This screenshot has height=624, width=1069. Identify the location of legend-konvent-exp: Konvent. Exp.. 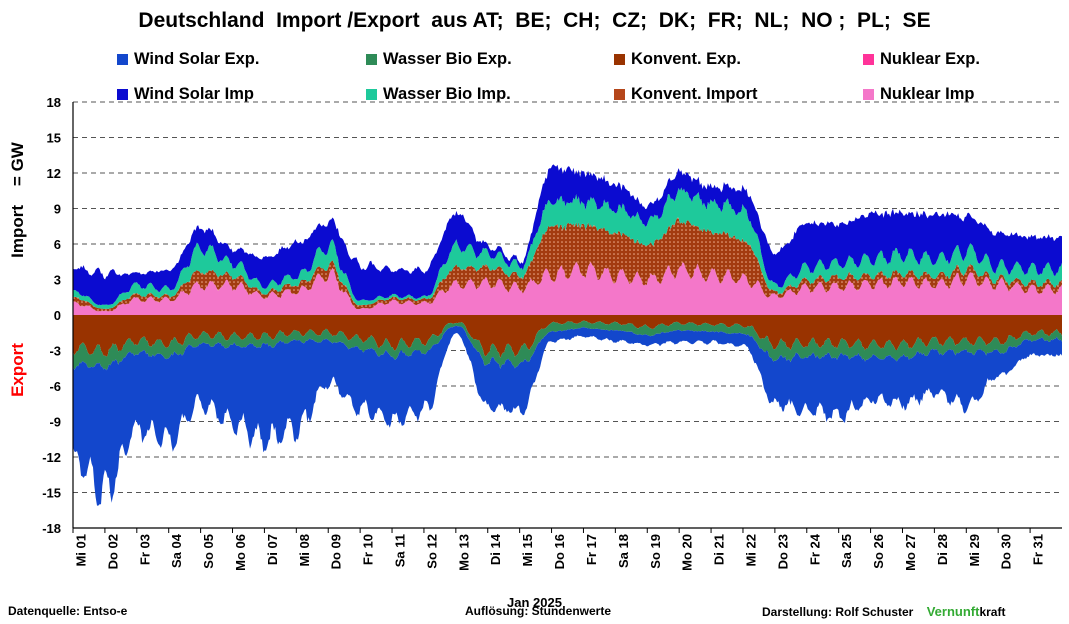
(677, 59).